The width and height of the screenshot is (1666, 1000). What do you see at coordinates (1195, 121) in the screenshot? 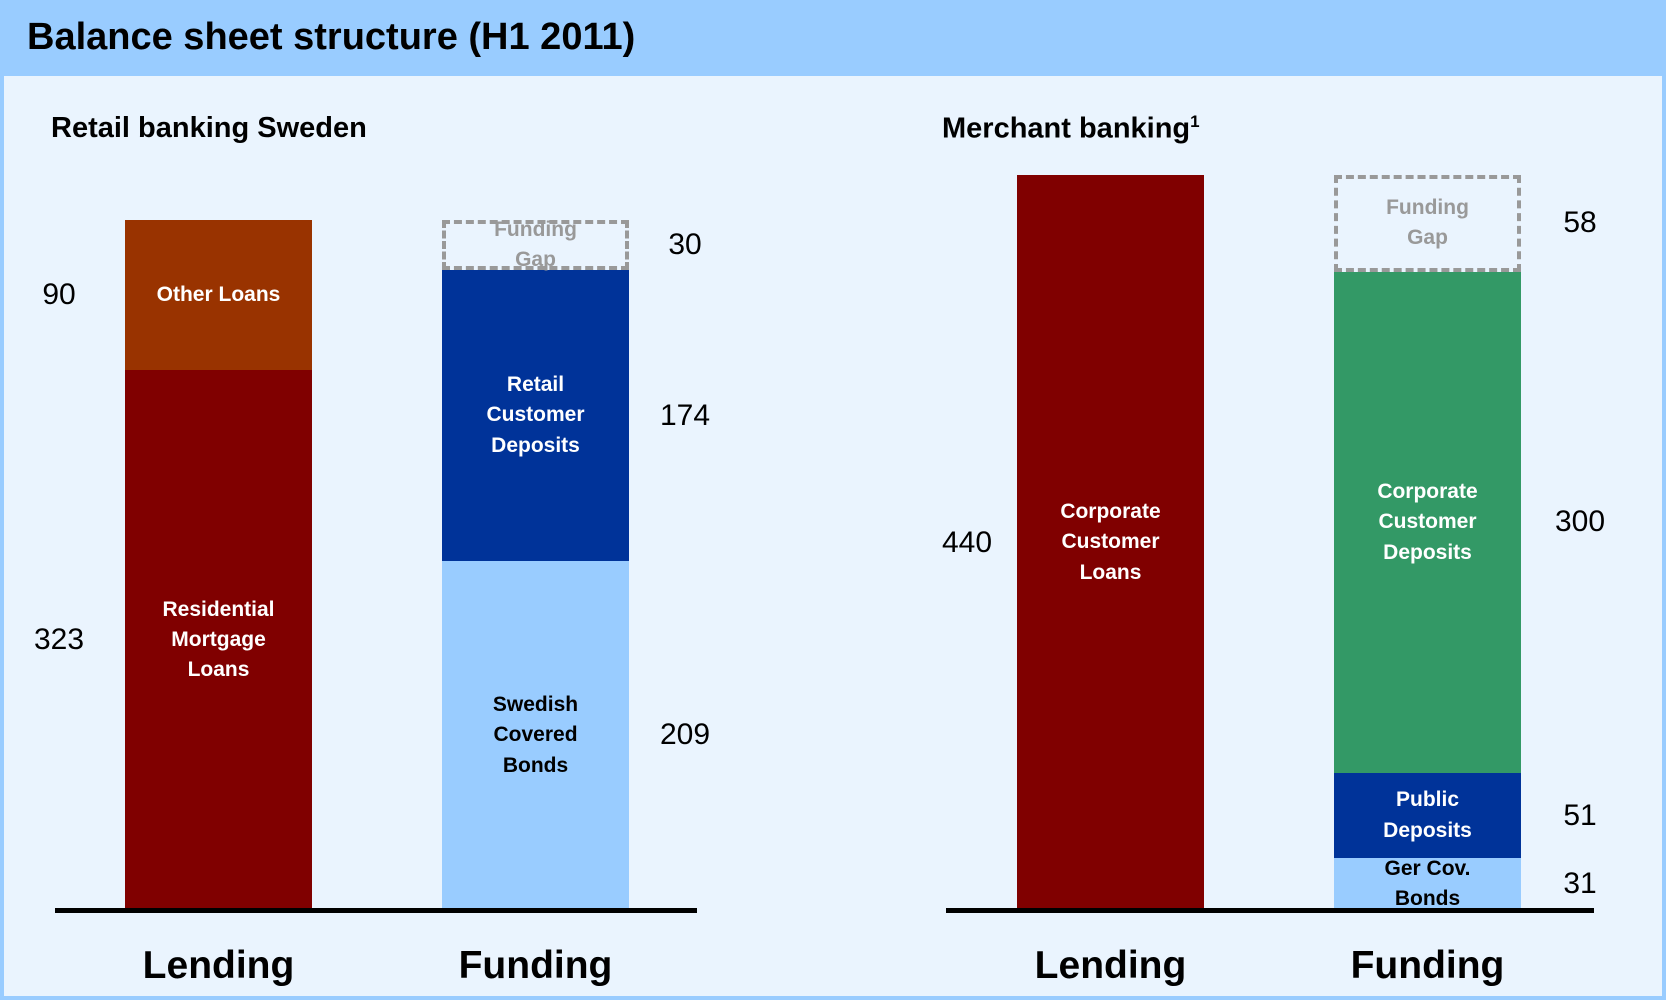
I see `footnote-marker: 1` at bounding box center [1195, 121].